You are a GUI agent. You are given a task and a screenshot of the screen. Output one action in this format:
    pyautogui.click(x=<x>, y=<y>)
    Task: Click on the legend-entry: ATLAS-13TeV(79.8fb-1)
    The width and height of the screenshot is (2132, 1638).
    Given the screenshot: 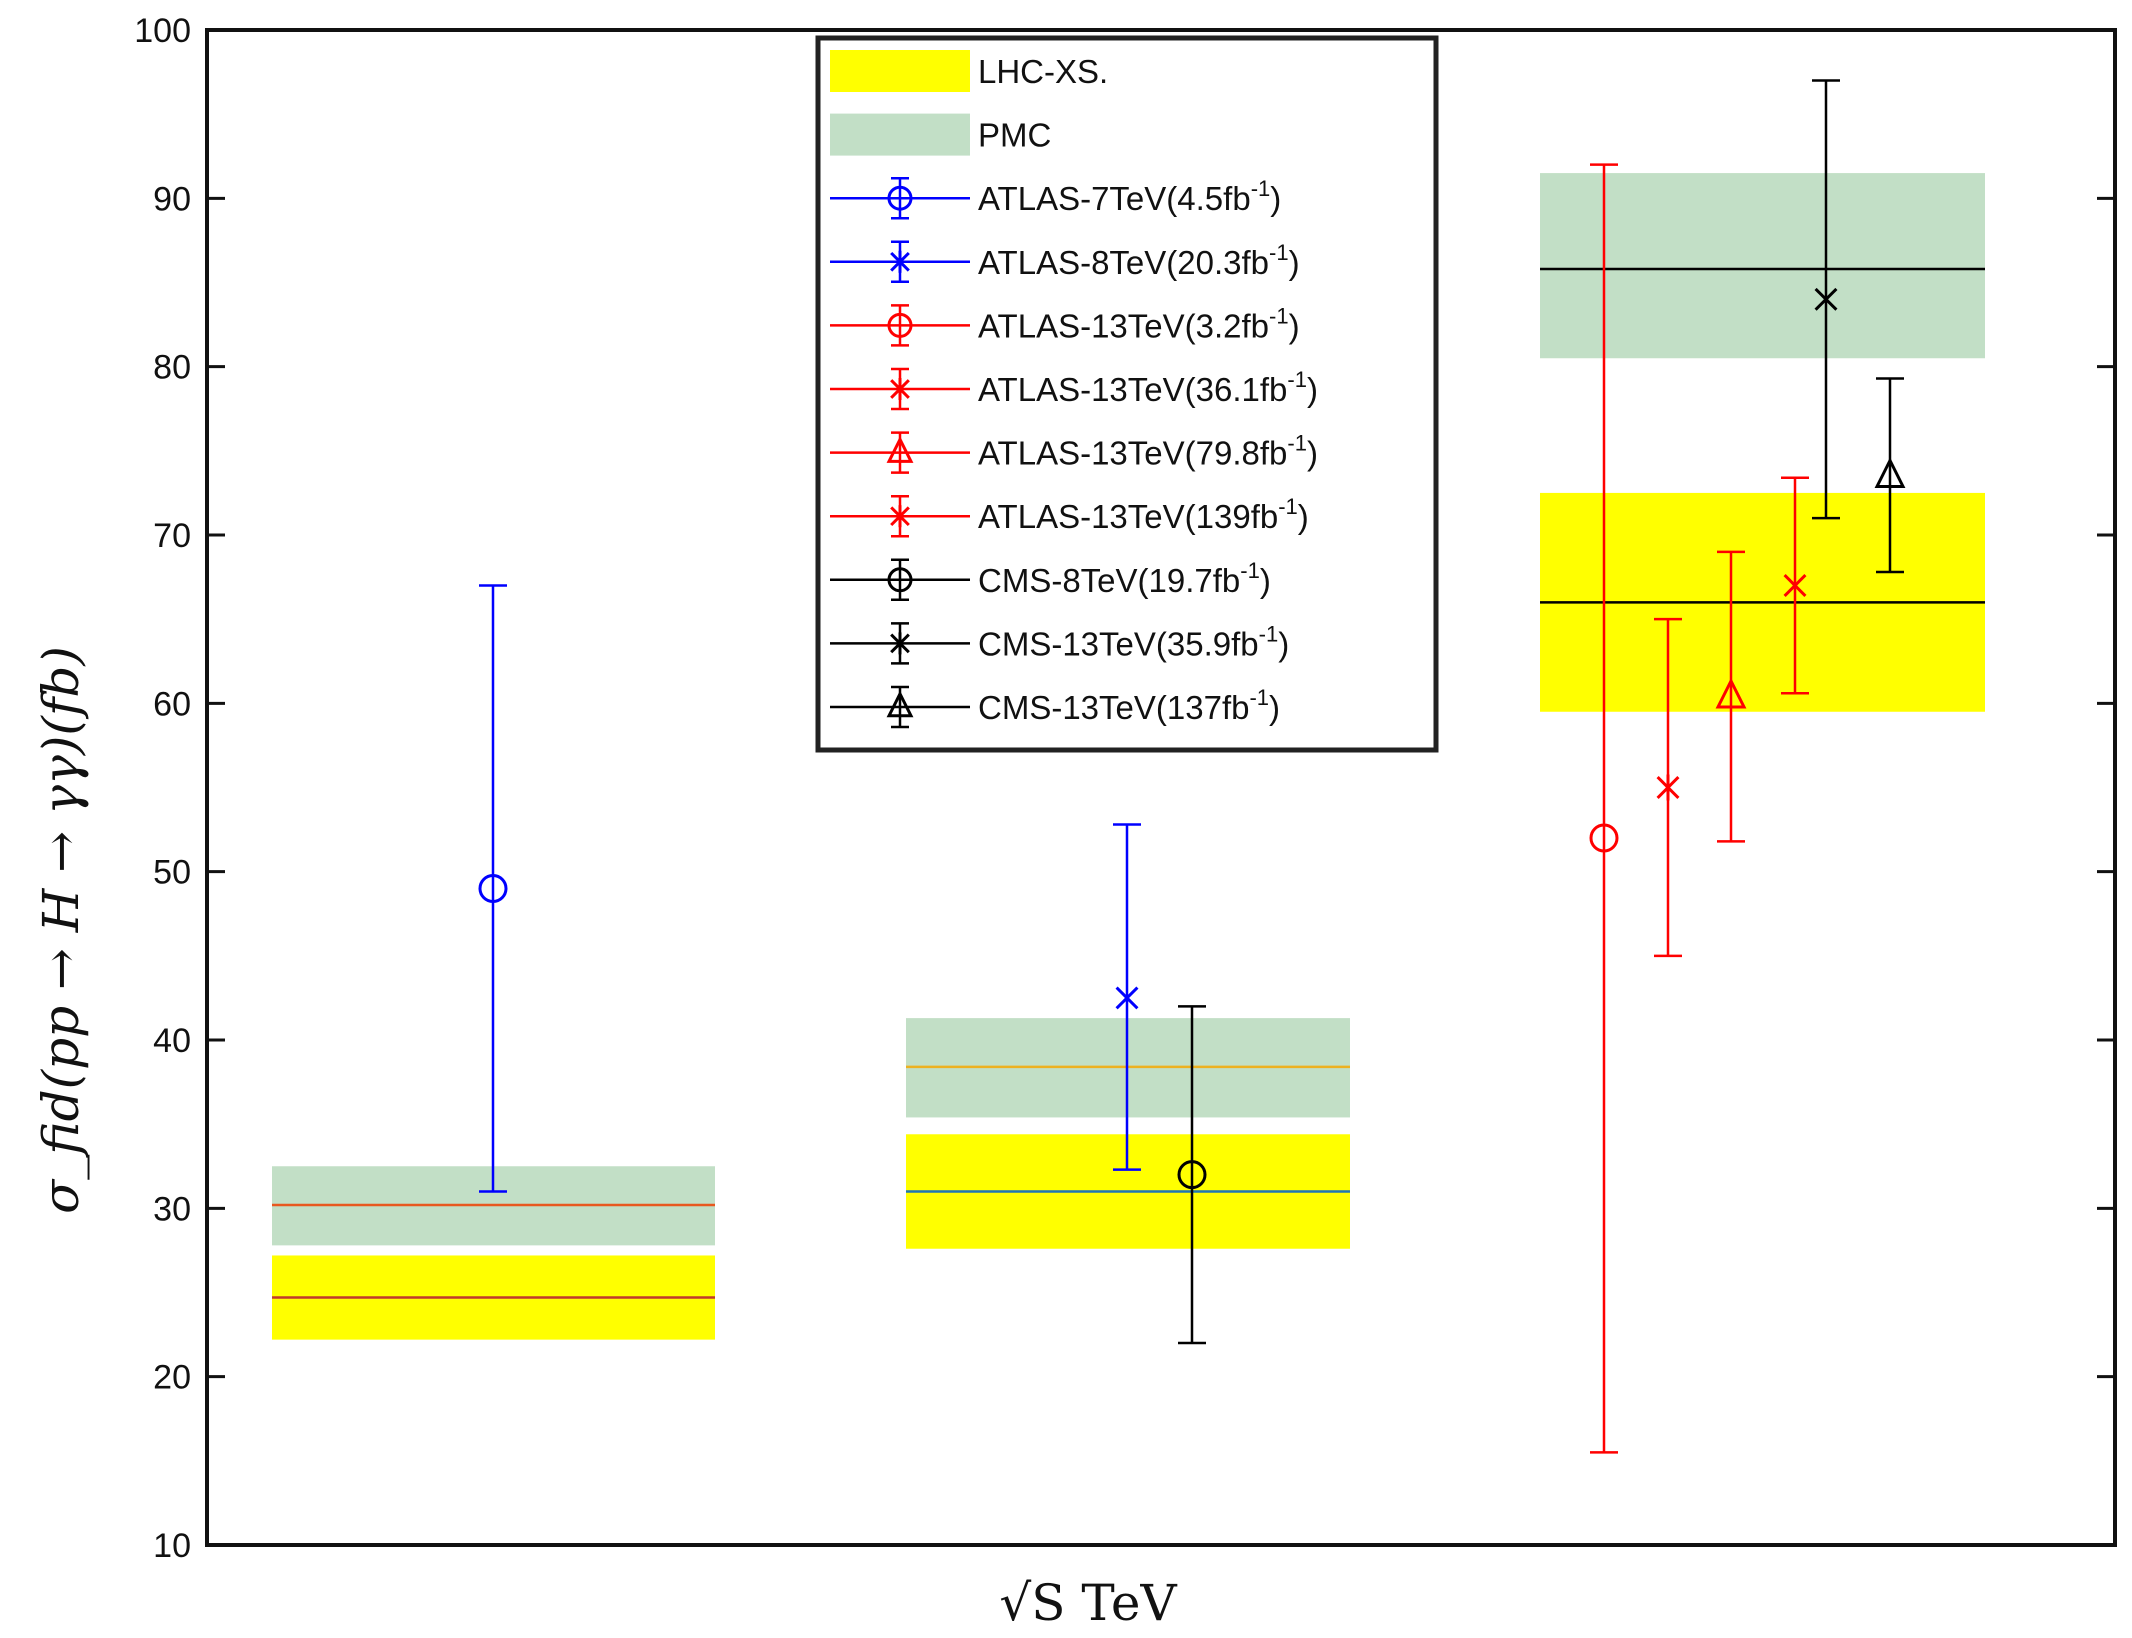 What is the action you would take?
    pyautogui.click(x=1074, y=452)
    